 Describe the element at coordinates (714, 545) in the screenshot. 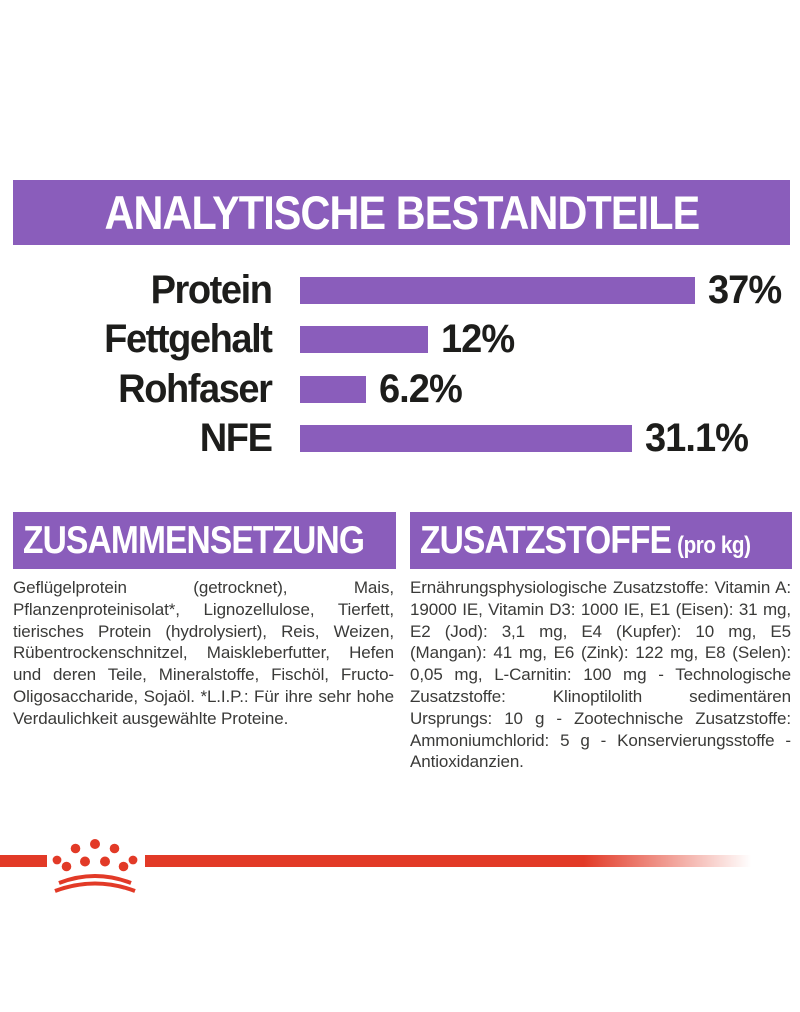

I see `additives-title-suffix: (pro kg)` at that location.